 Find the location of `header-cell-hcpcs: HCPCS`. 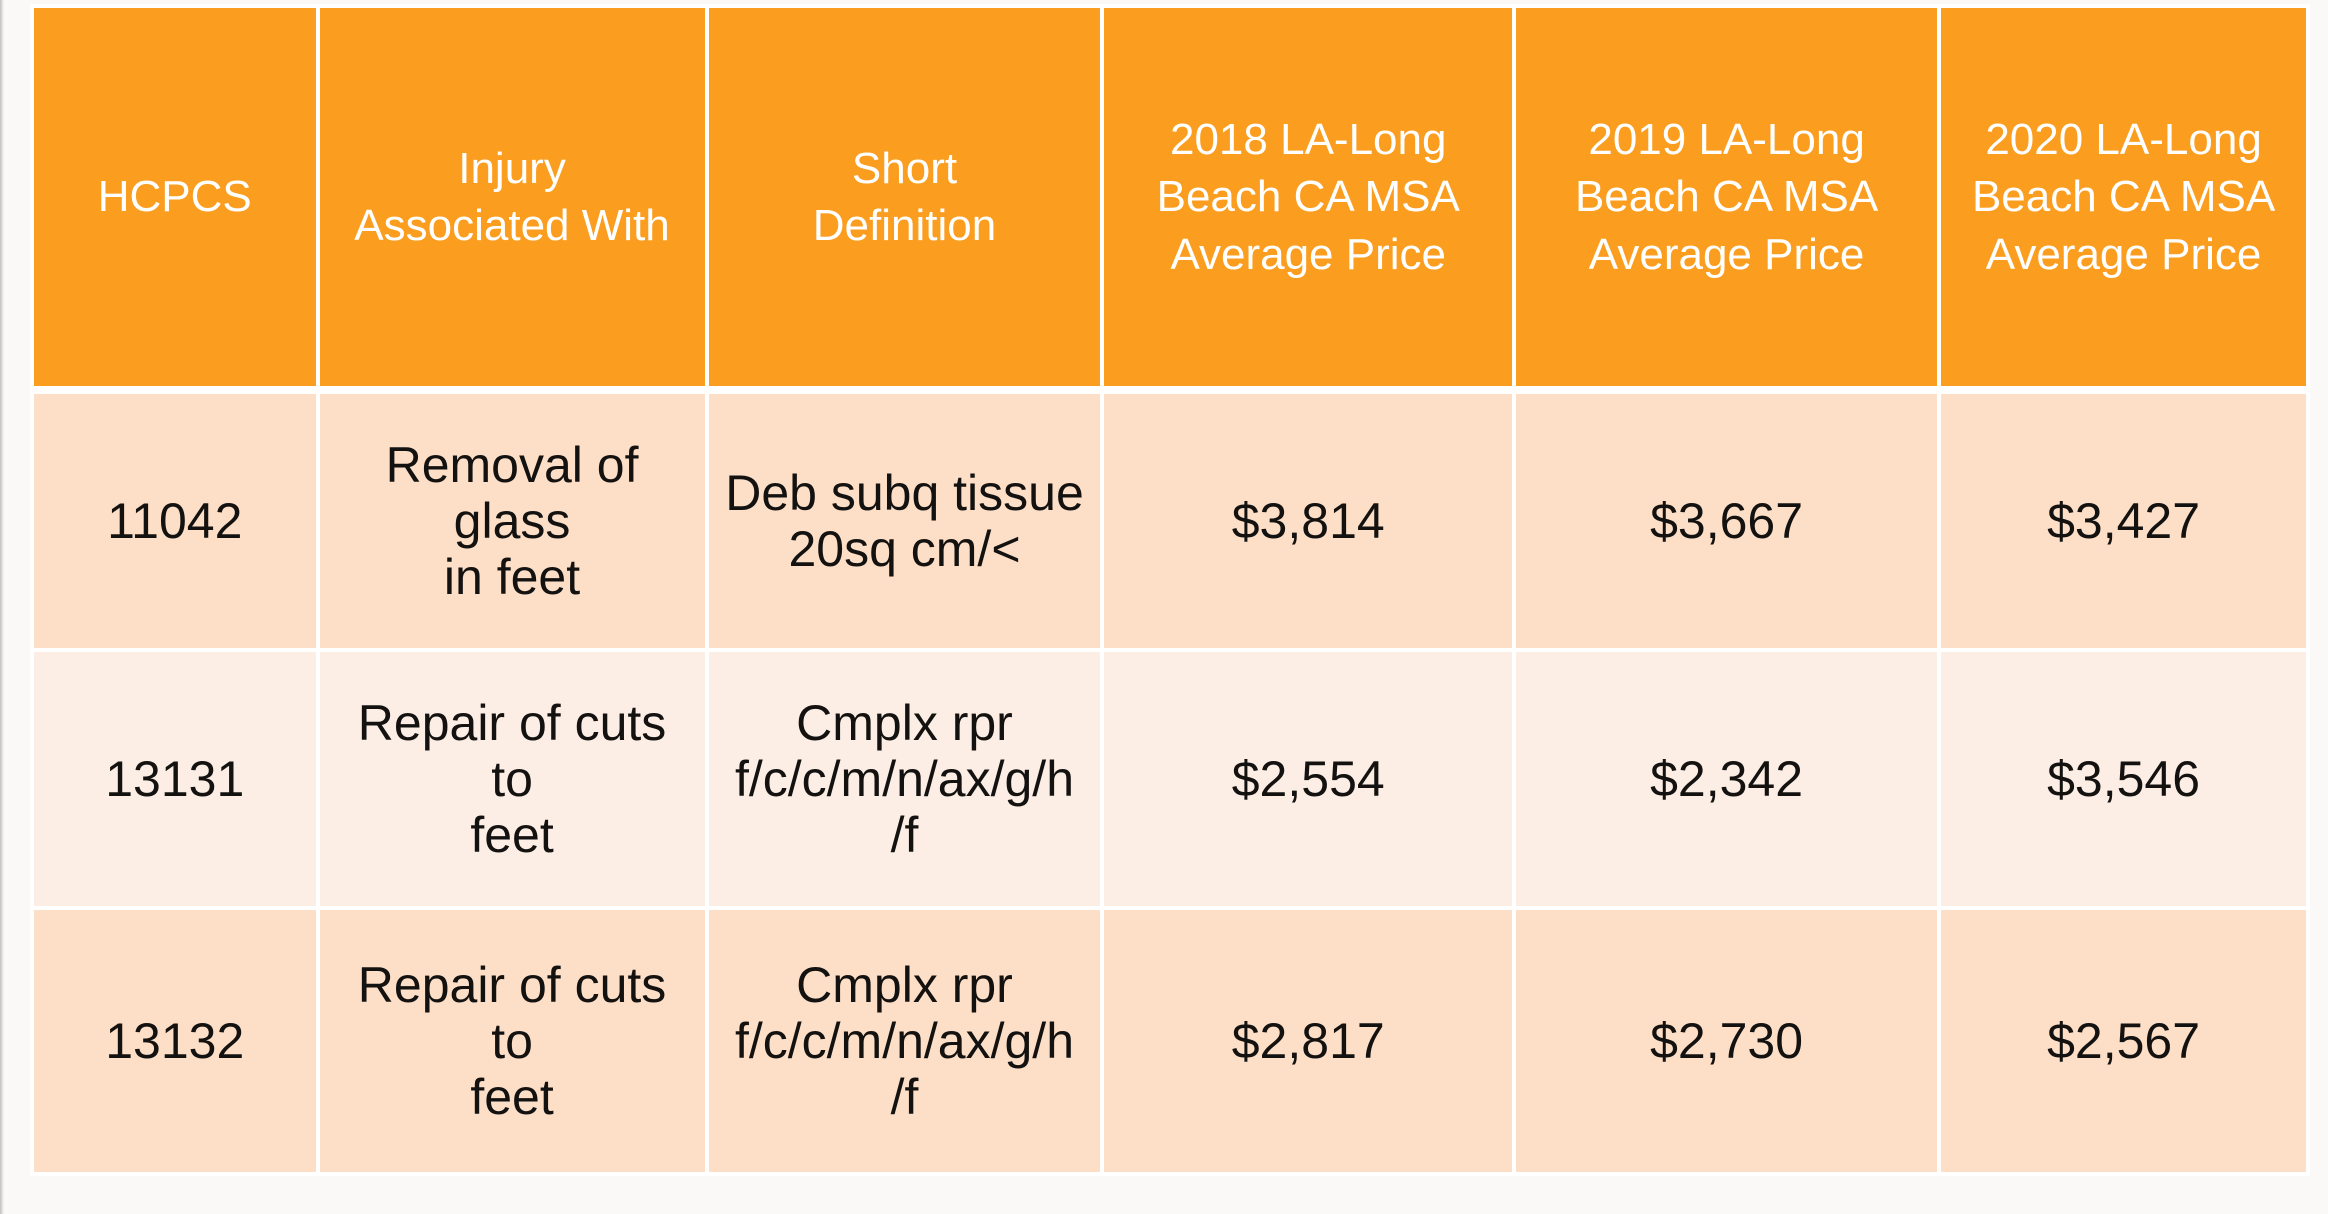

header-cell-hcpcs: HCPCS is located at coordinates (175, 199).